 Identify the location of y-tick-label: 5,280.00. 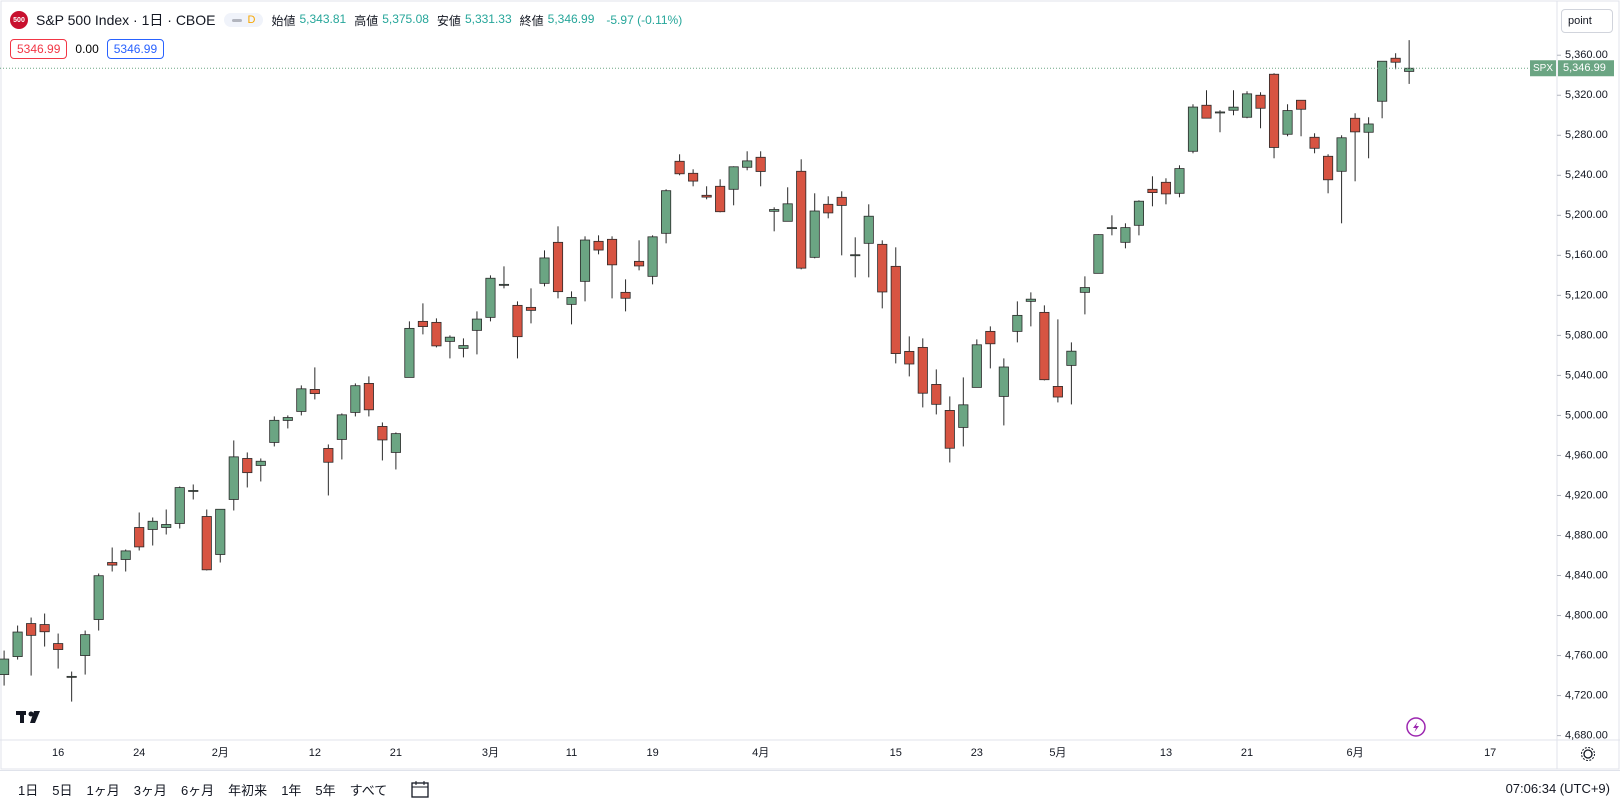
(1586, 135).